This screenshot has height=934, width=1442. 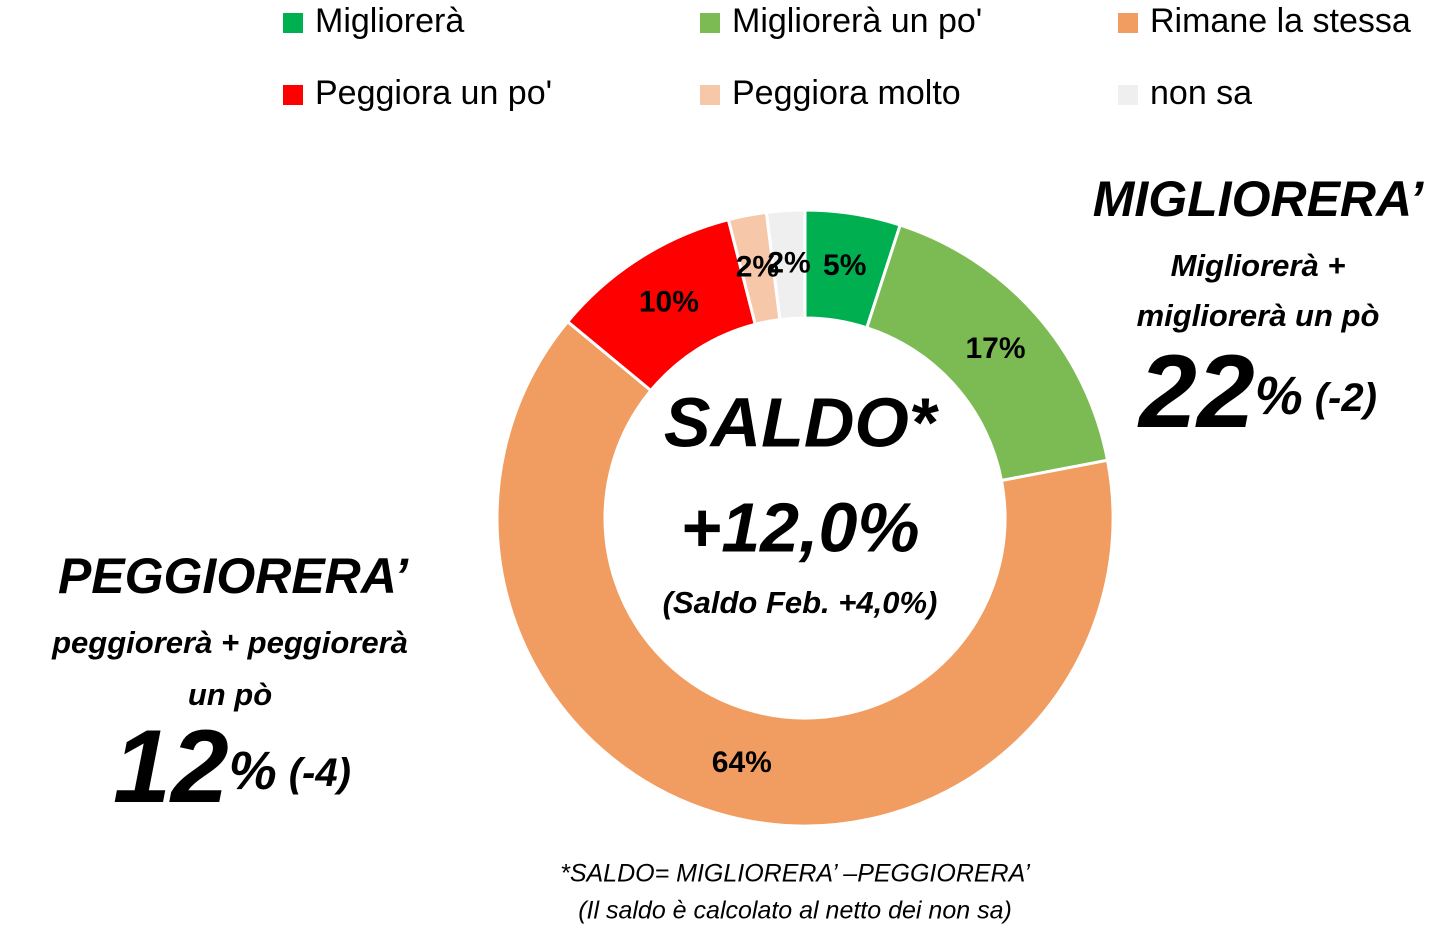 I want to click on data-label: 5%, so click(x=844, y=265).